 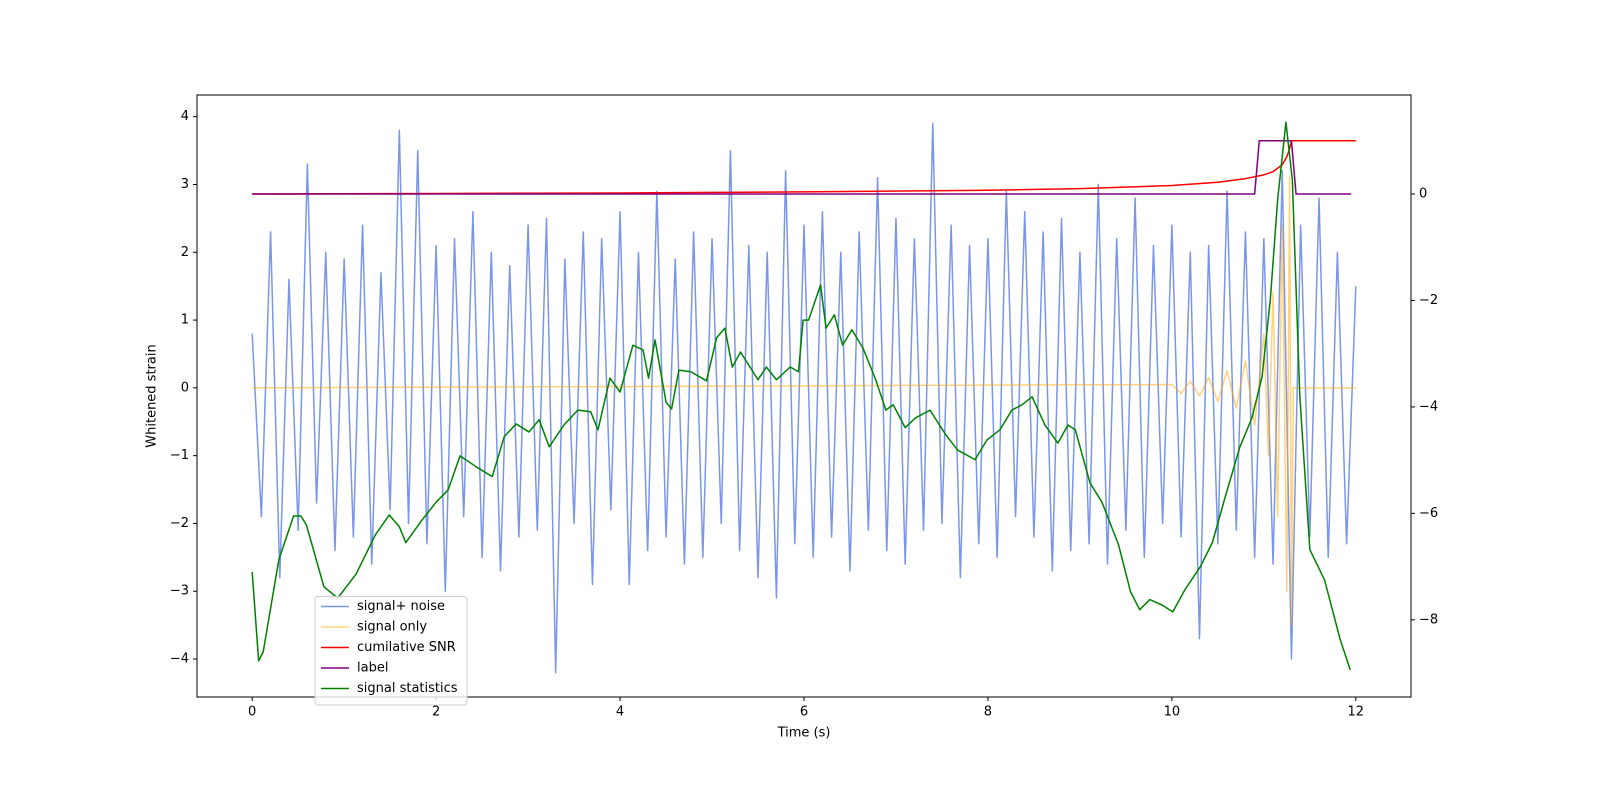 I want to click on y2-tick-label: −2, so click(x=1428, y=300).